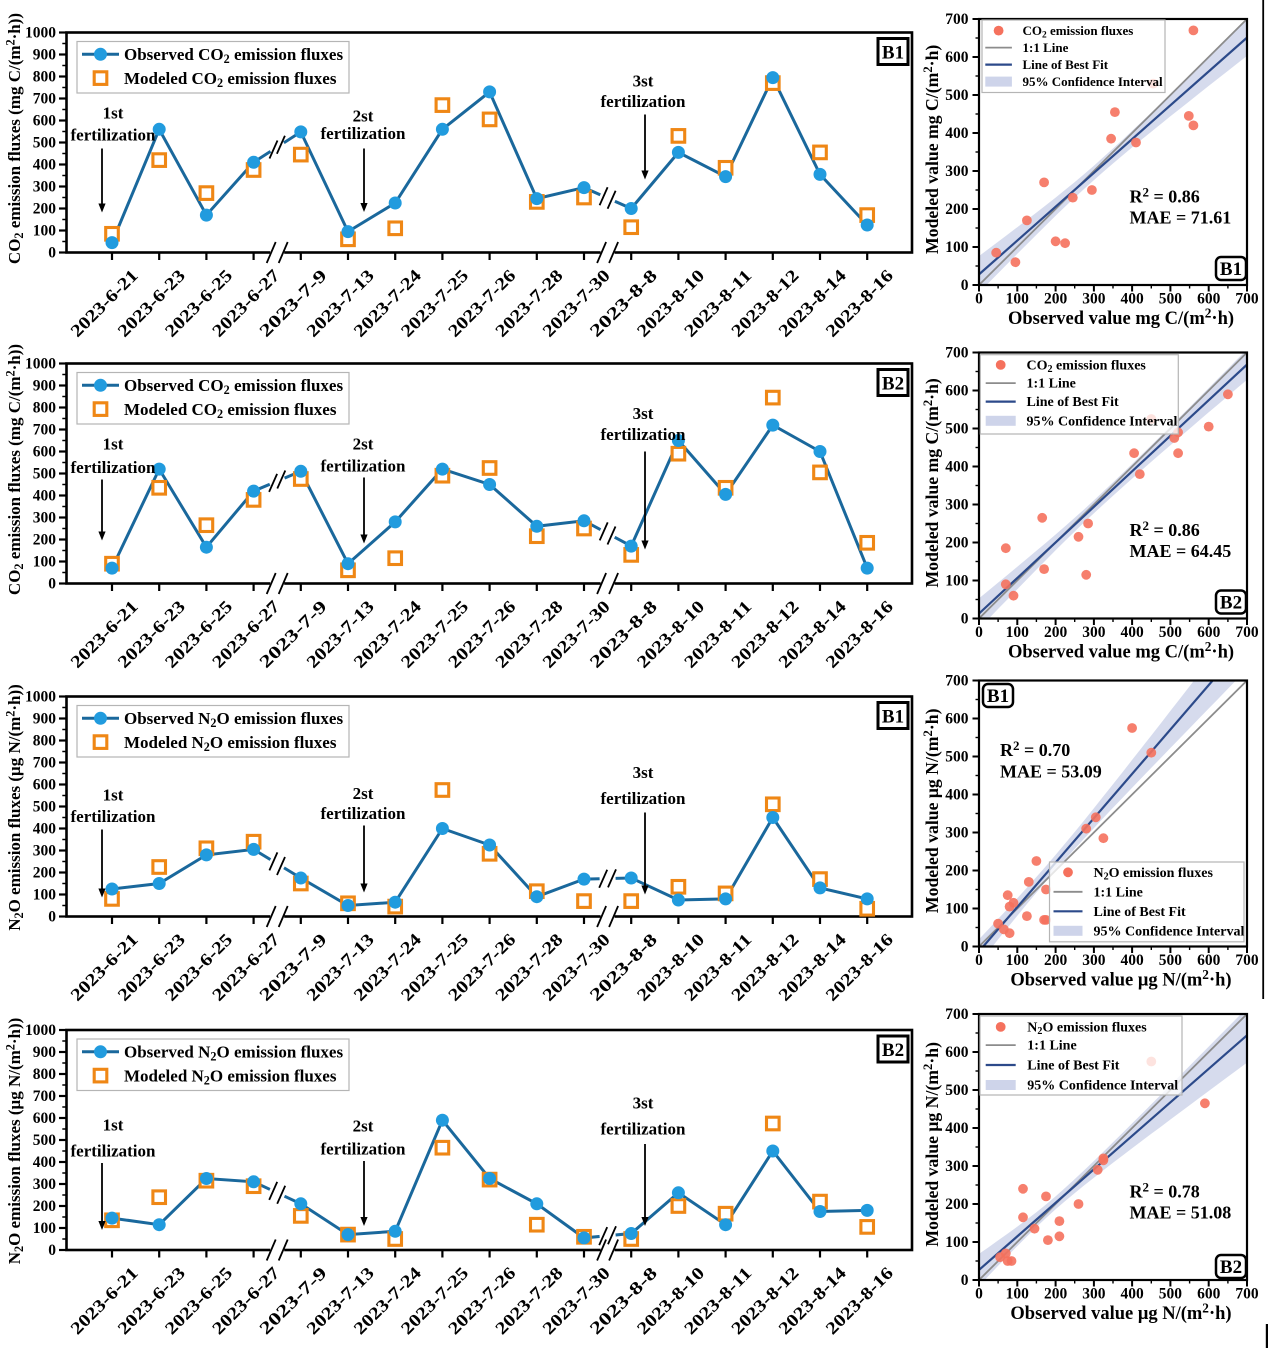  I want to click on svg-text: MAE = 64.45, so click(1181, 551).